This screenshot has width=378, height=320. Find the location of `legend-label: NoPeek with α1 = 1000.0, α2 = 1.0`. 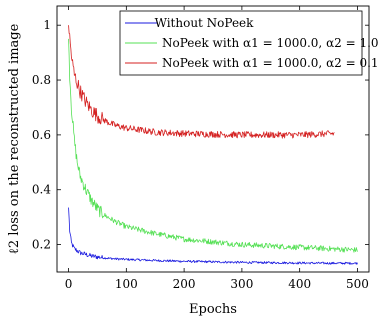

legend-label: NoPeek with α1 = 1000.0, α2 = 1.0 is located at coordinates (270, 43).